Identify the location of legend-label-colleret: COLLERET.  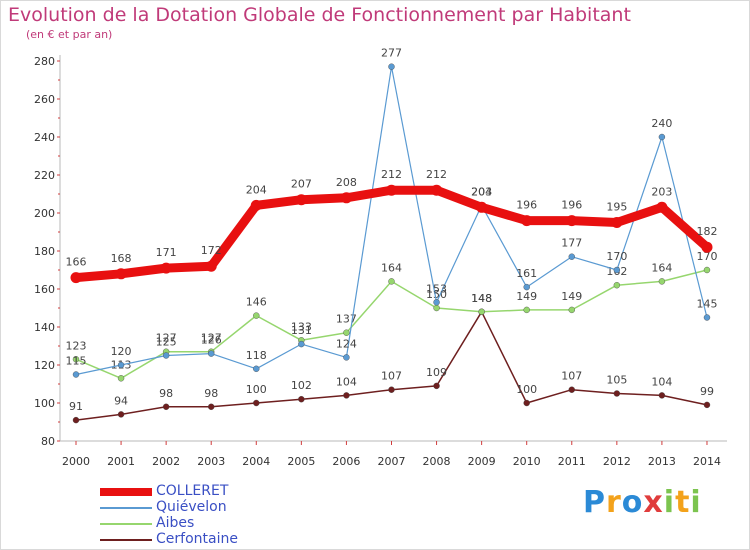
(192, 491).